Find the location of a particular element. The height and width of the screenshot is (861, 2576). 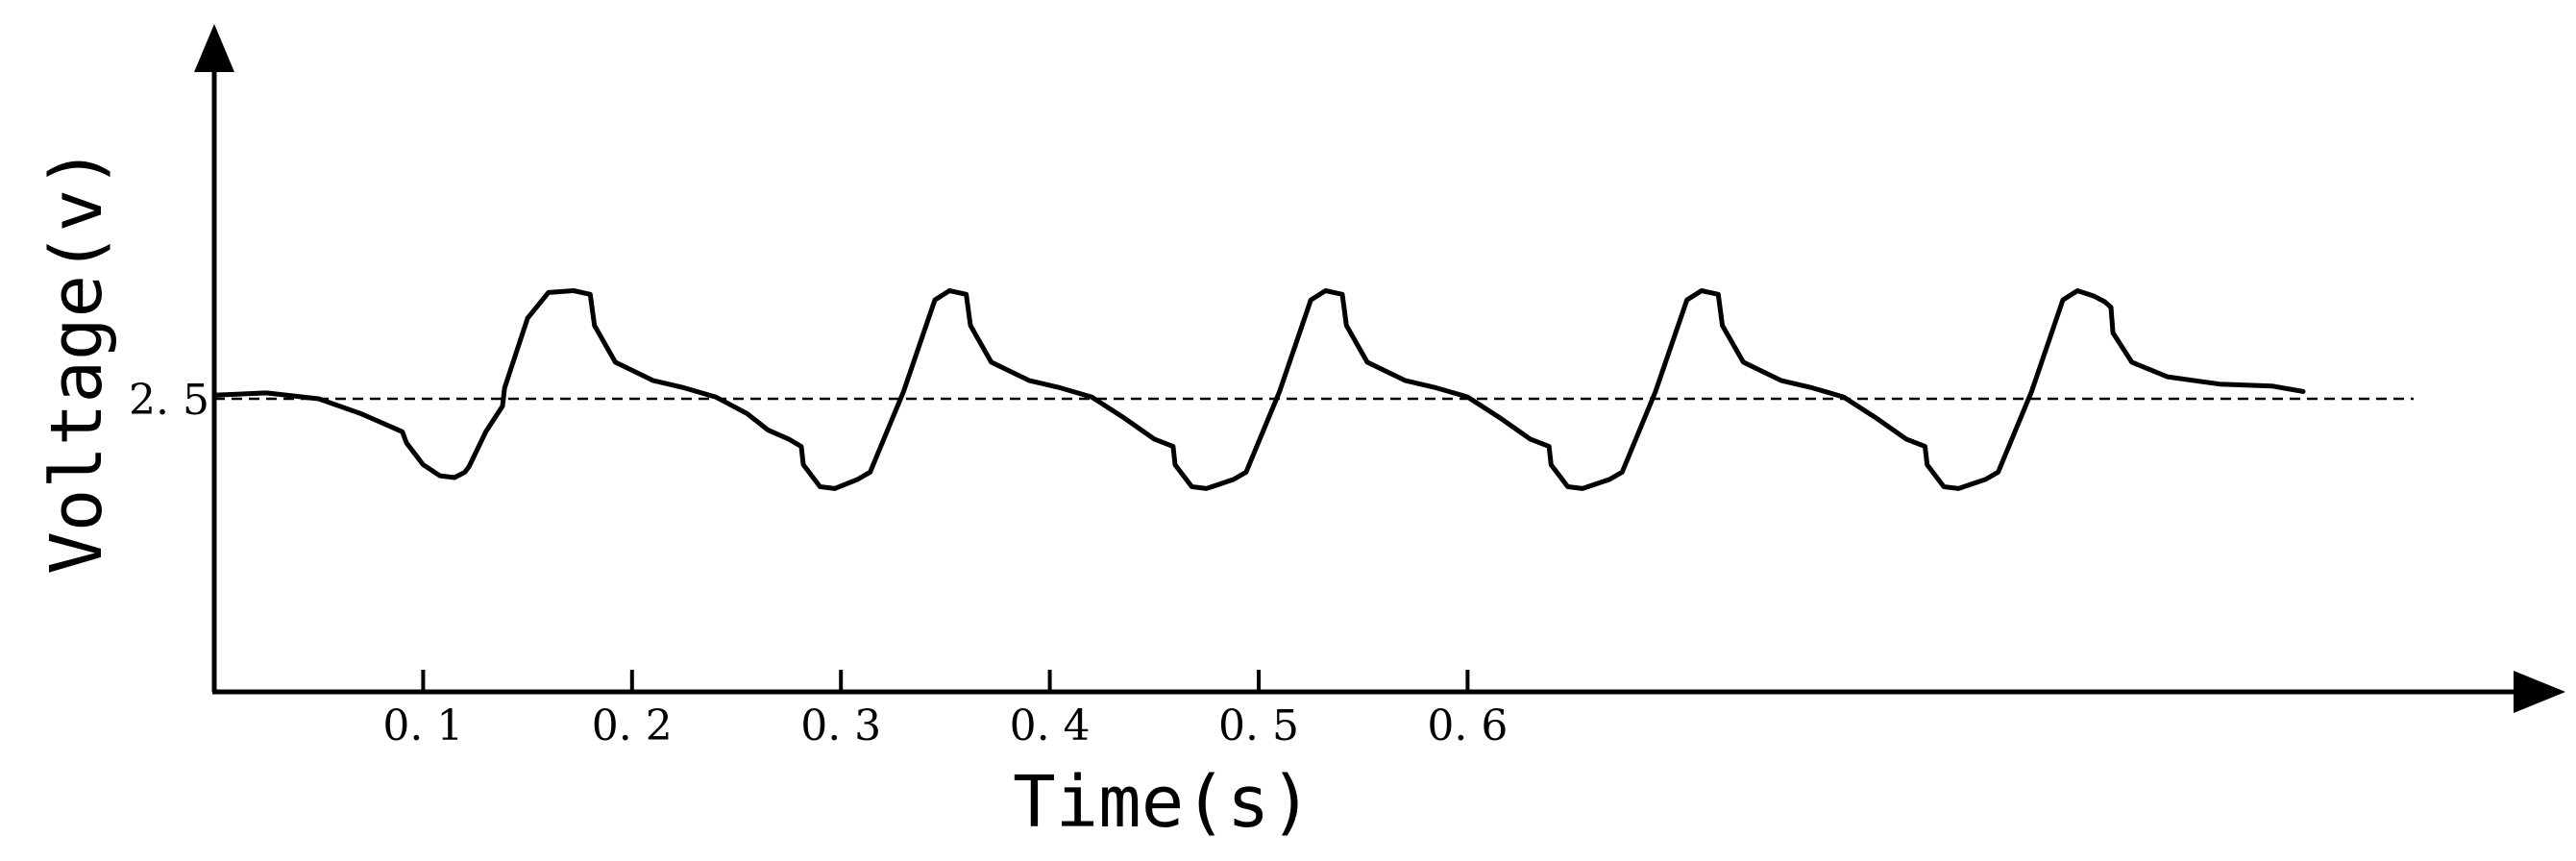

x-tick-label: 0. 3 is located at coordinates (840, 726).